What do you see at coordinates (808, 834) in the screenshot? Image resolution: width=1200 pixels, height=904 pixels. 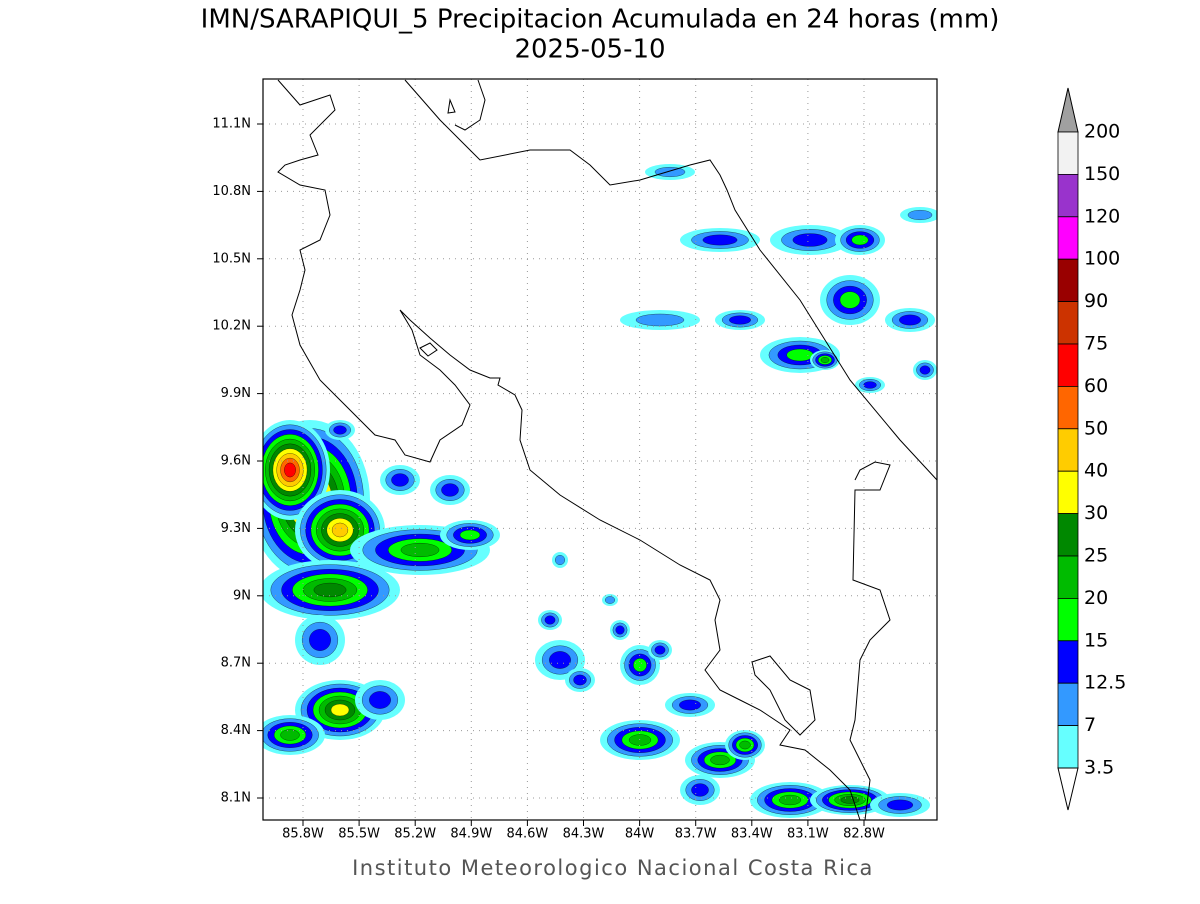 I see `lon-label: 83.1W` at bounding box center [808, 834].